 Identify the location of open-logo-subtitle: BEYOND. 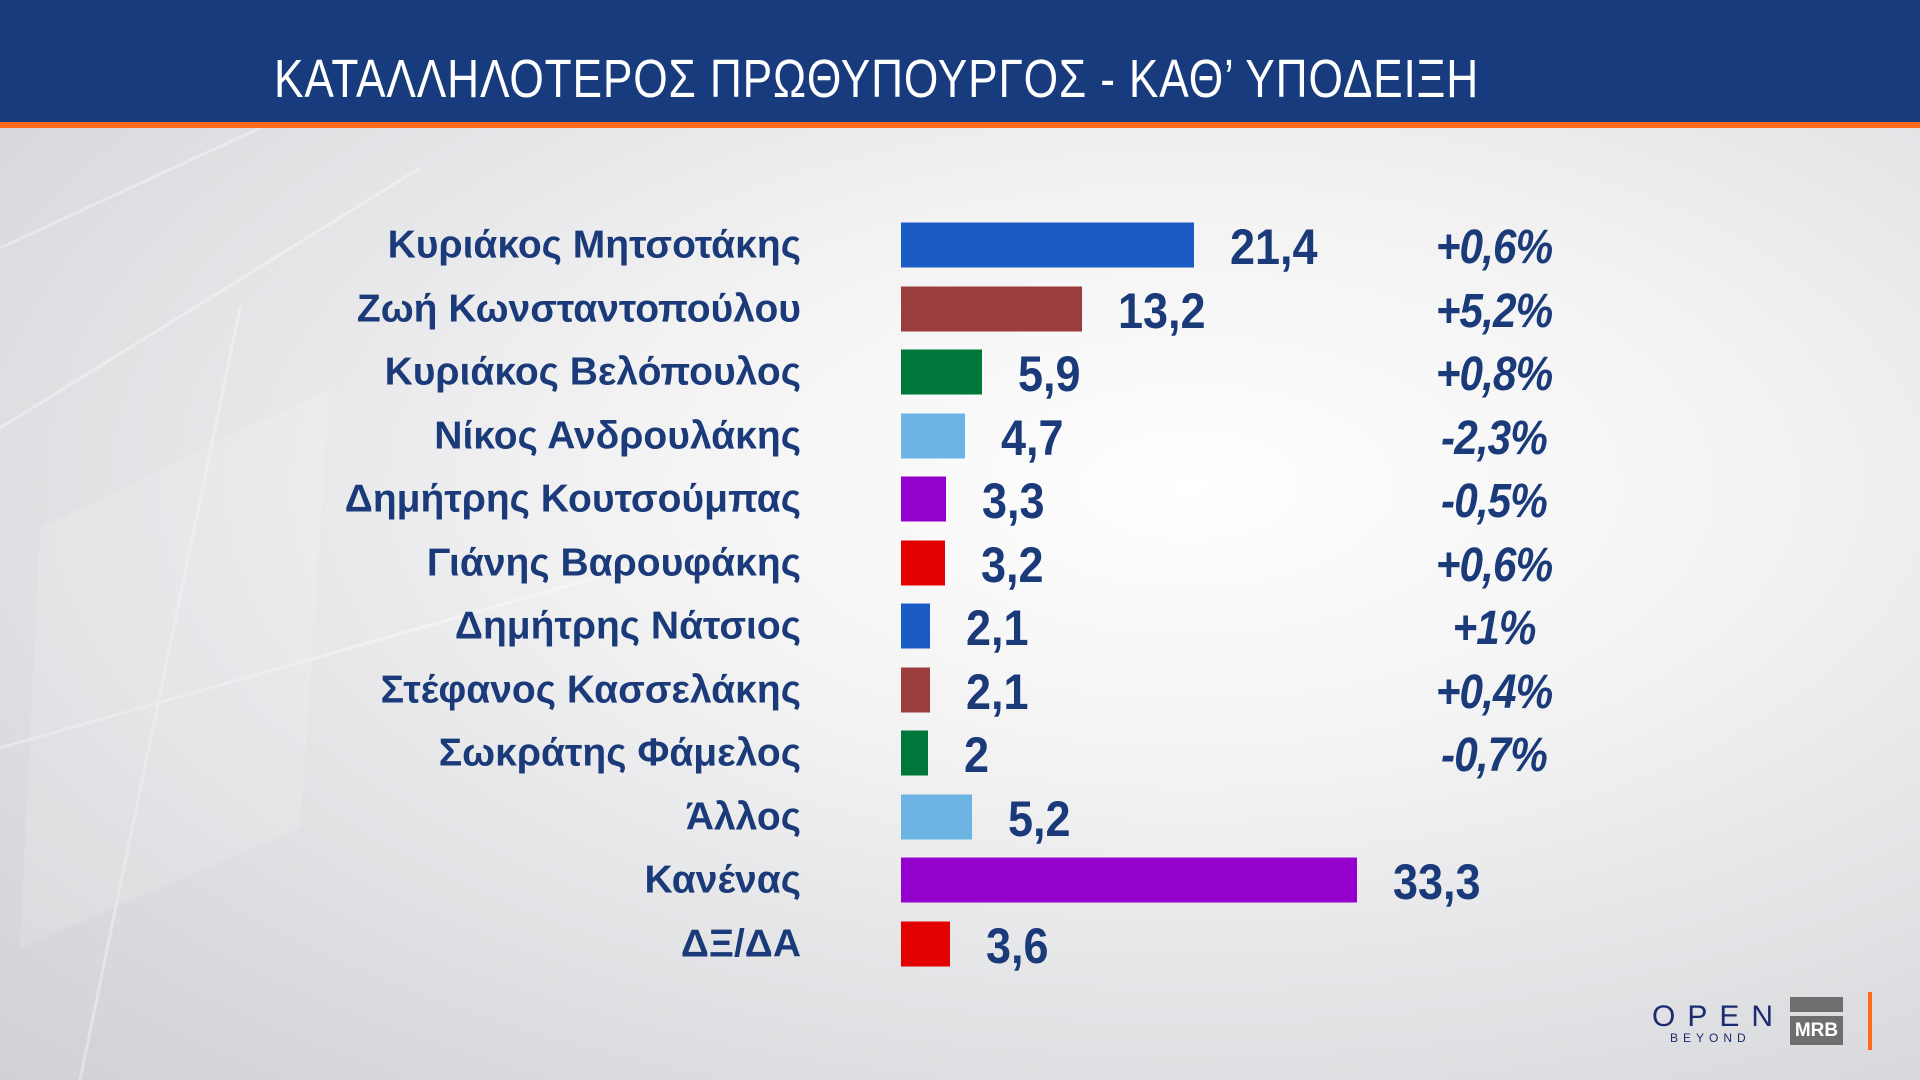
(1710, 1038).